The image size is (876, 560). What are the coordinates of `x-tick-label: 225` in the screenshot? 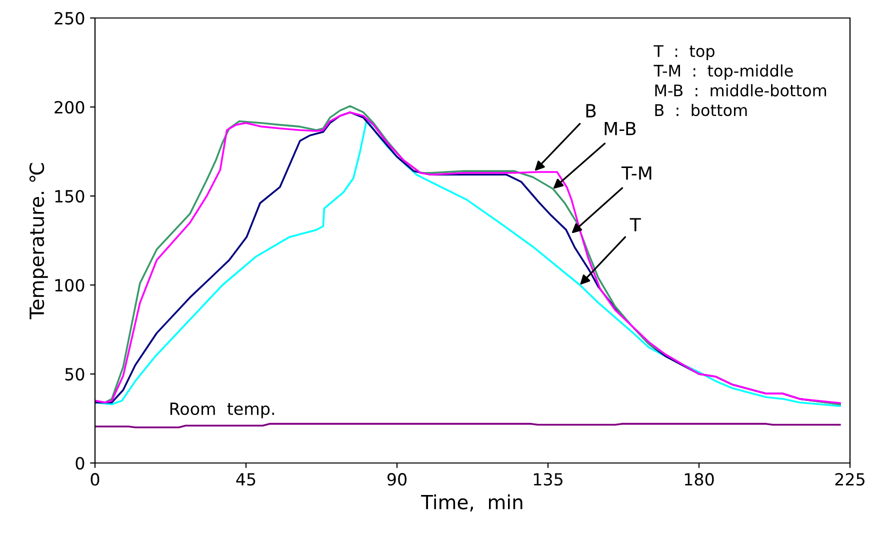 It's located at (849, 479).